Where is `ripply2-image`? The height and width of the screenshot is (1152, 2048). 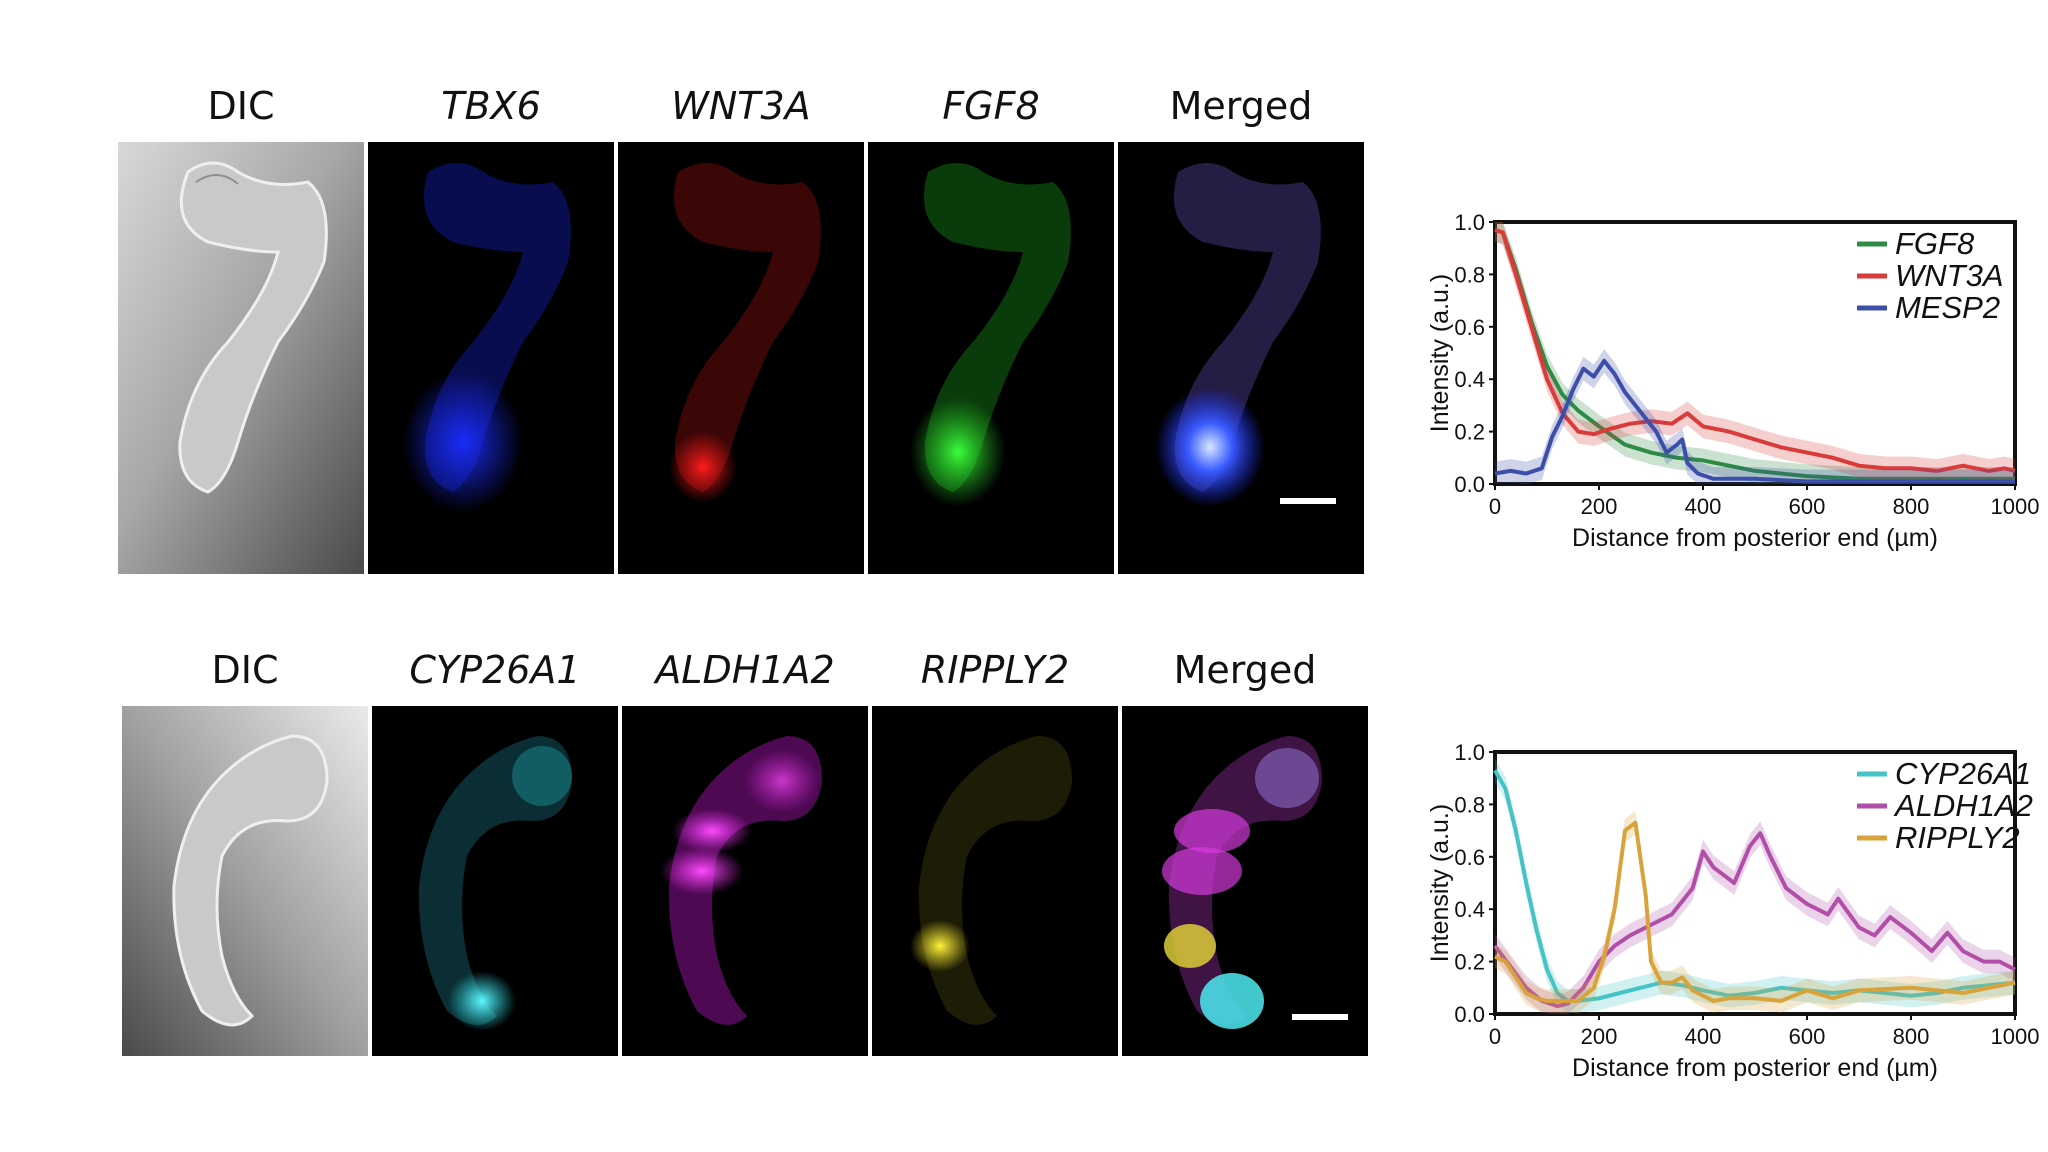
ripply2-image is located at coordinates (995, 881).